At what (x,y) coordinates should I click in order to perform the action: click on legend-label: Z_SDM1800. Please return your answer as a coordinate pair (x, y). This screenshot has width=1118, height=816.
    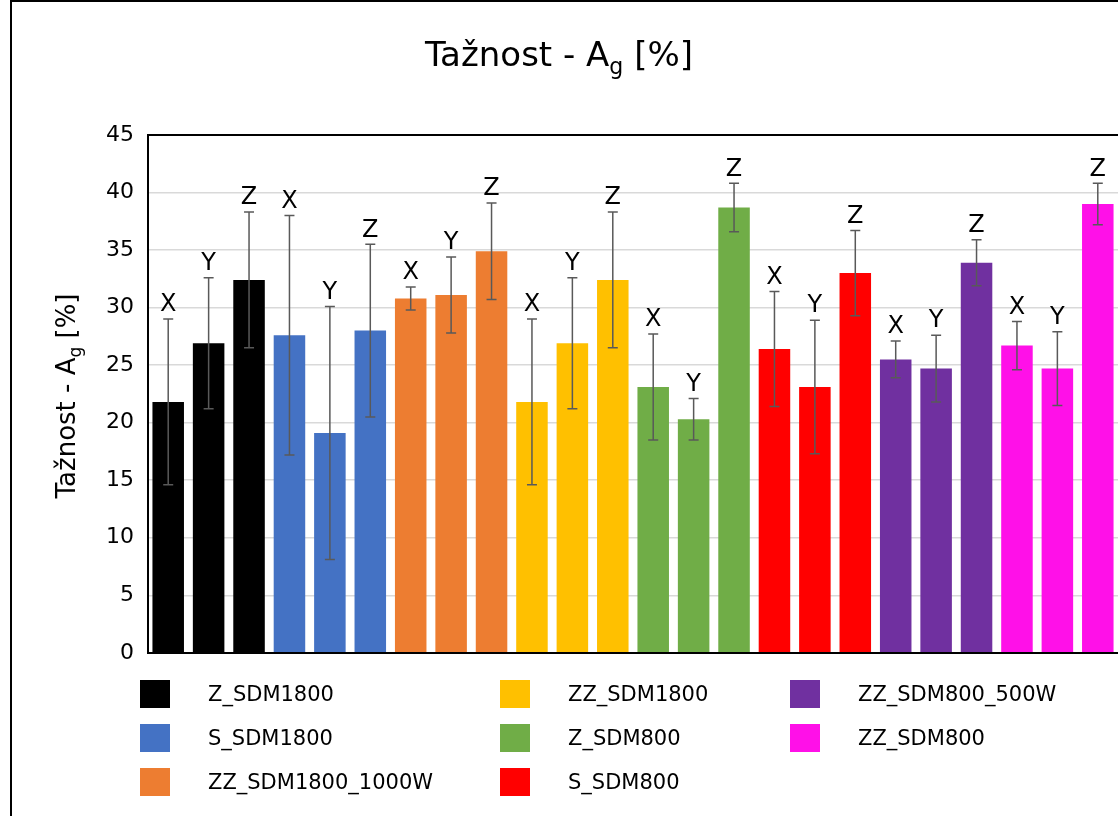
    Looking at the image, I should click on (271, 694).